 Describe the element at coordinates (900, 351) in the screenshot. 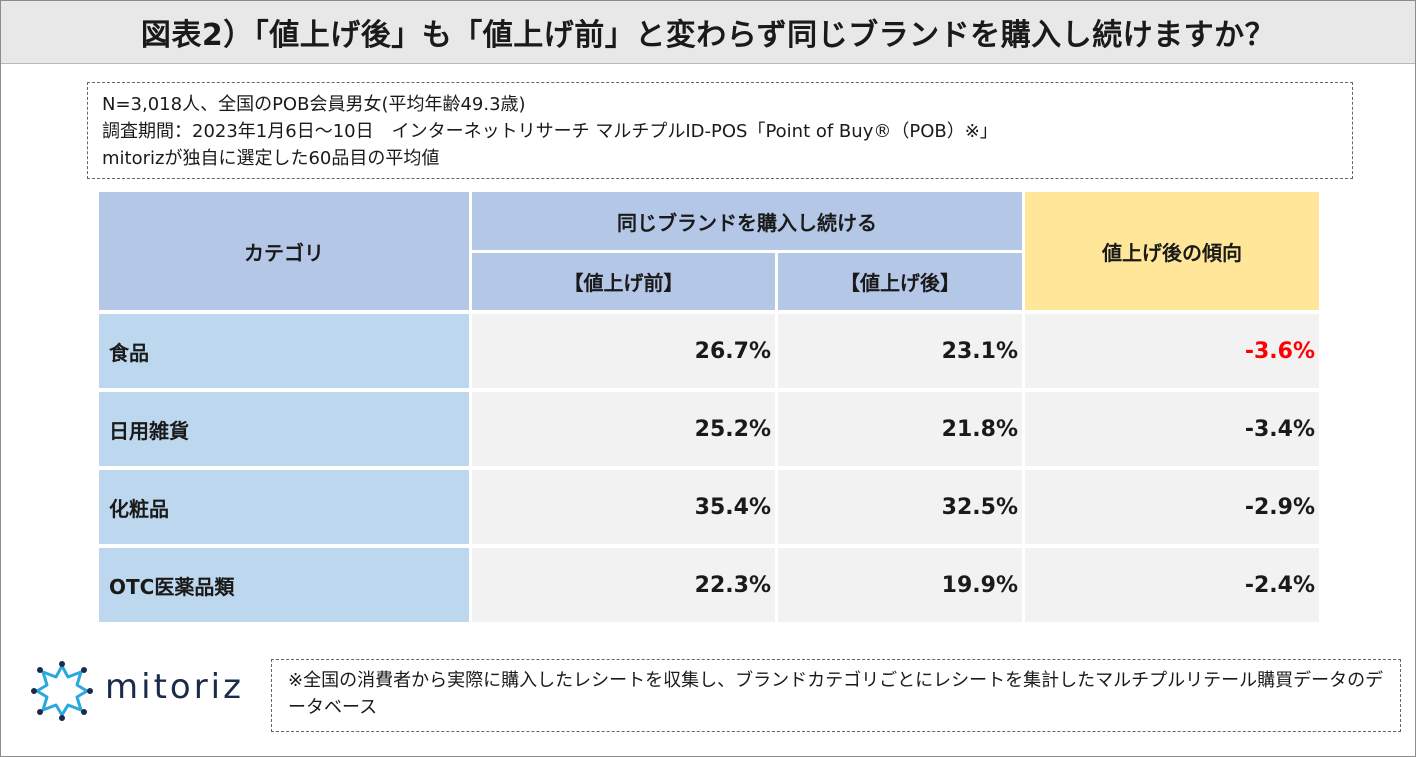

I see `after-value-cell: 23.1%` at that location.